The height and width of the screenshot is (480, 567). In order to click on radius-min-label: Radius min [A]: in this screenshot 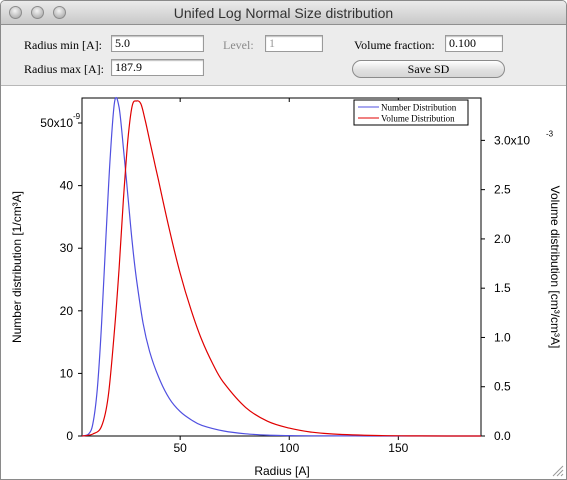, I will do `click(63, 45)`.